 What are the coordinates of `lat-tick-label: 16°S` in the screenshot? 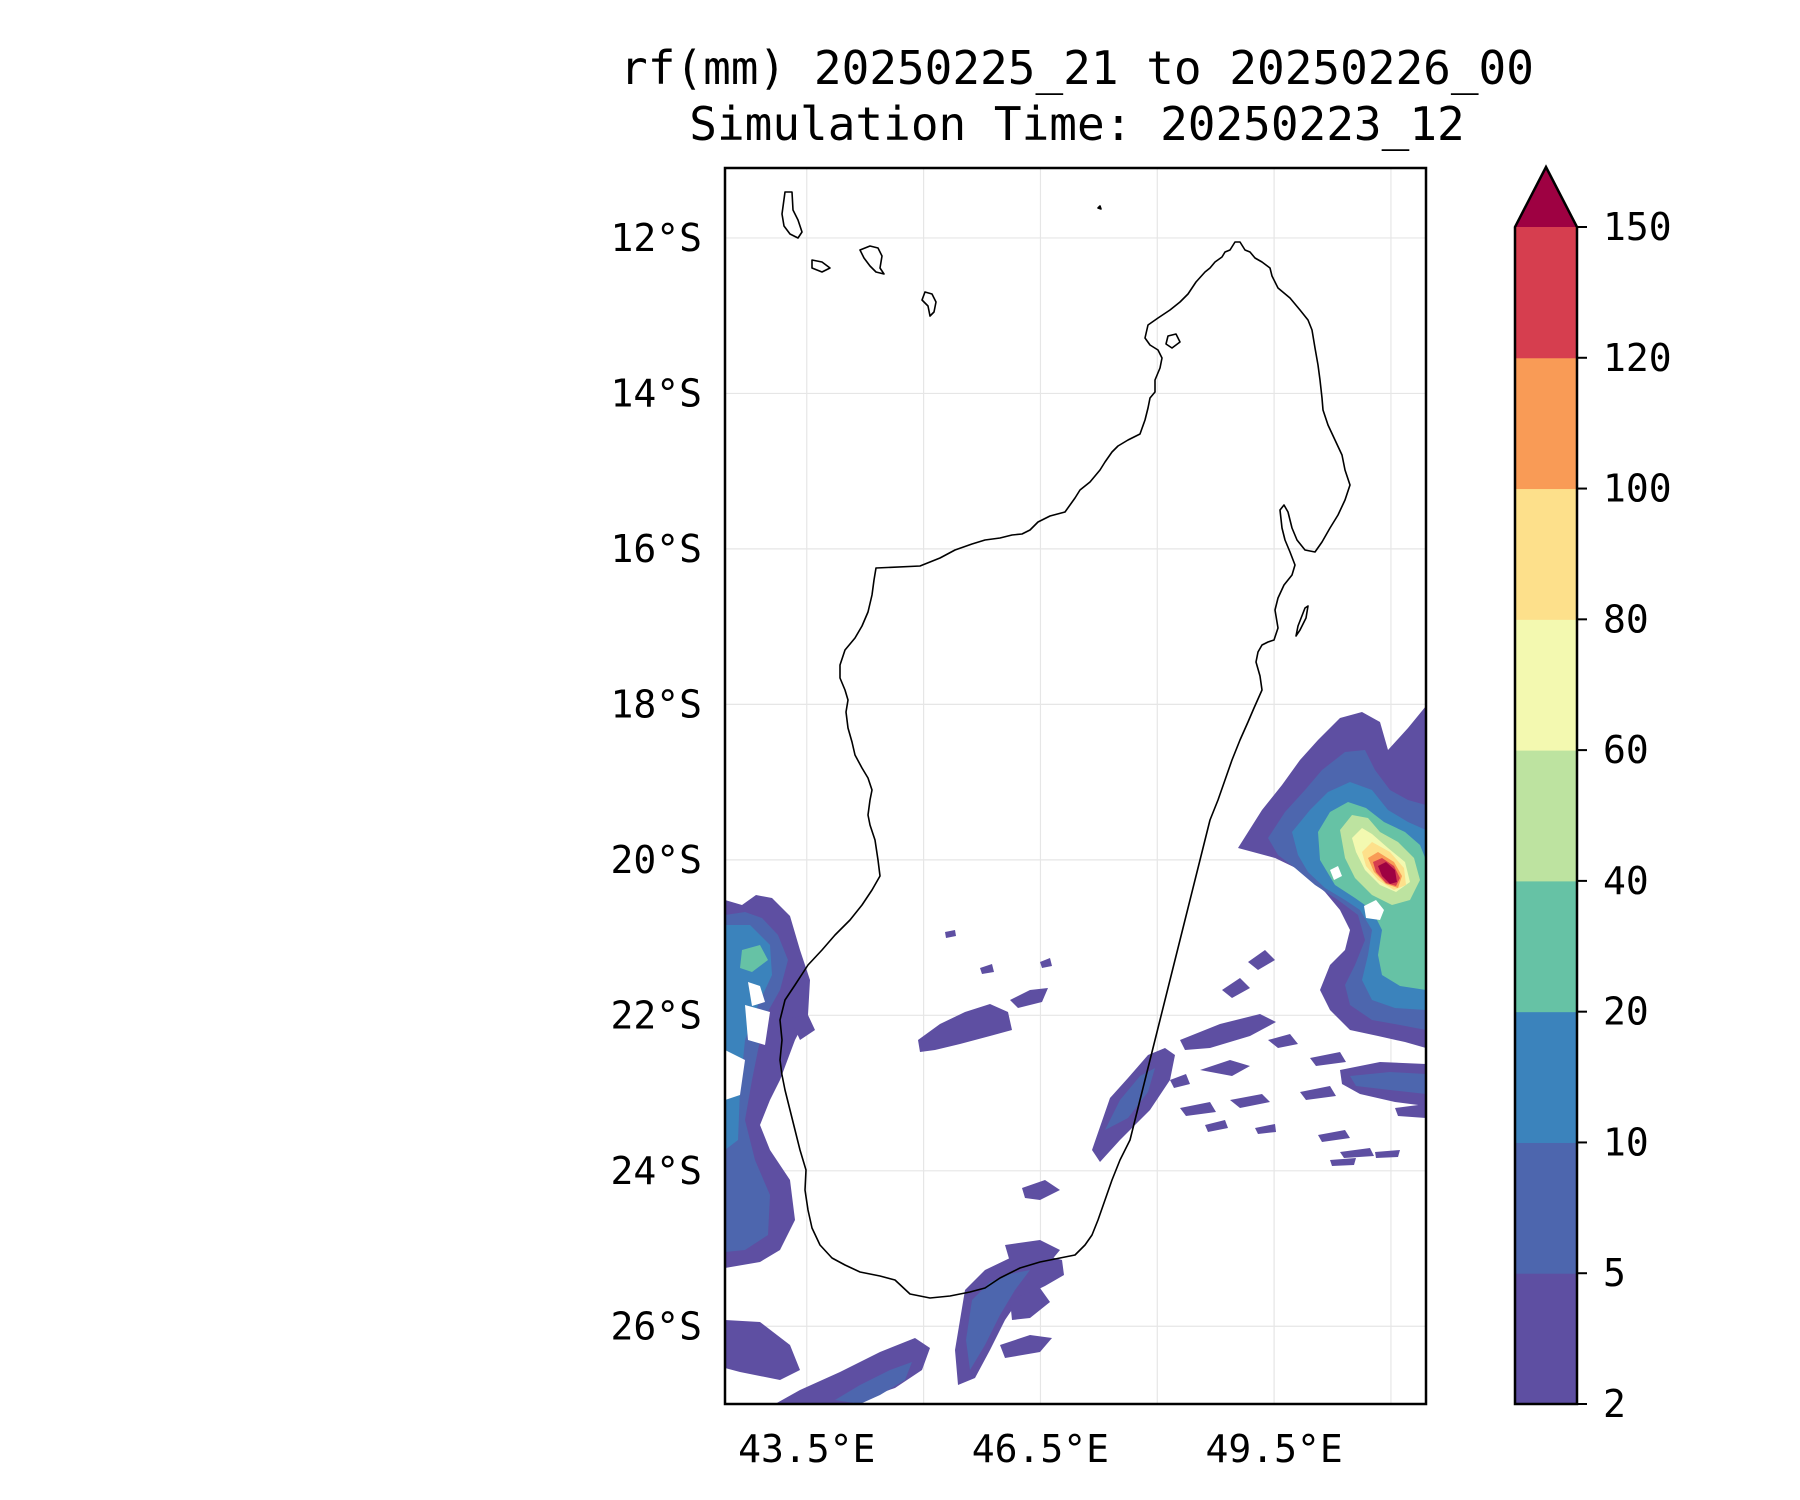 It's located at (656, 549).